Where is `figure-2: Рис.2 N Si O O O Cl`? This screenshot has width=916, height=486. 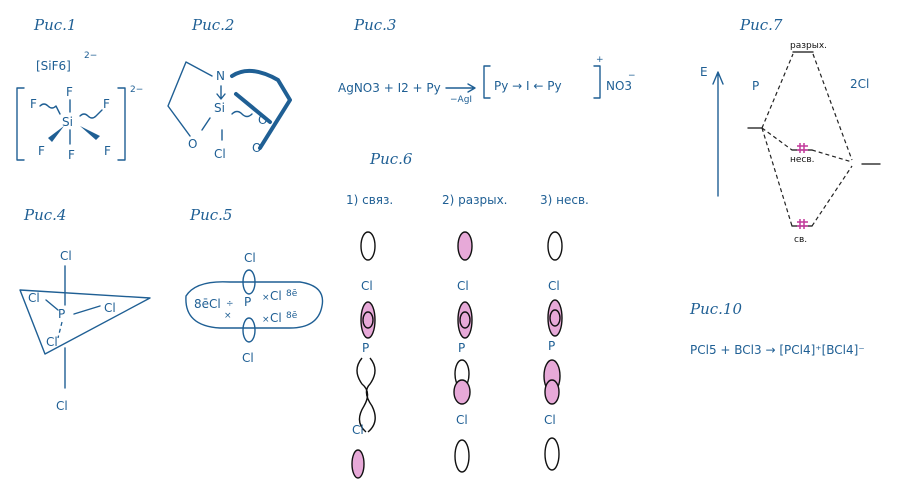 figure-2: Рис.2 N Si O O O Cl is located at coordinates (229, 88).